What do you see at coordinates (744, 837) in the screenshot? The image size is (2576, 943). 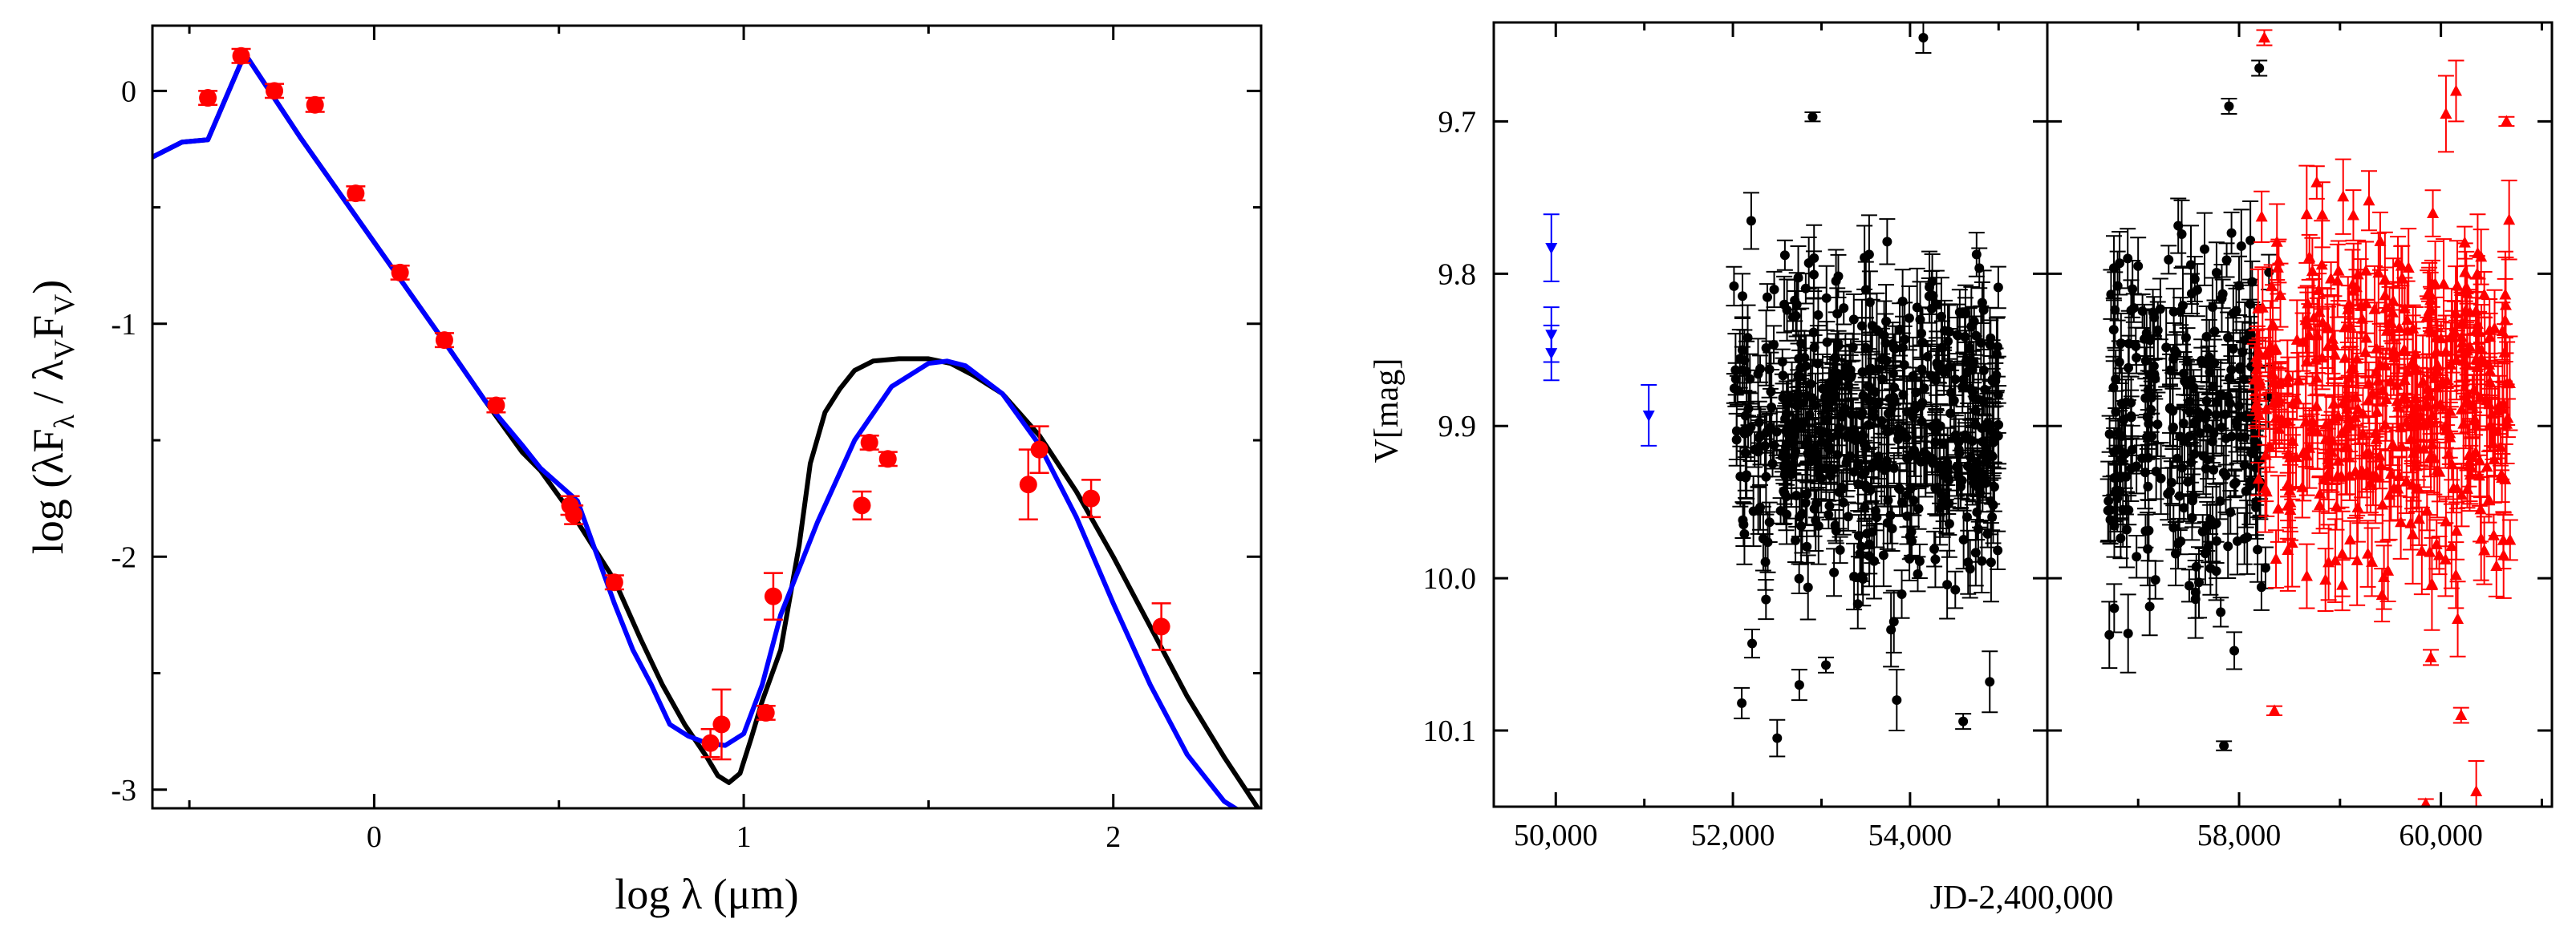 I see `sed-xtick-label: 1` at bounding box center [744, 837].